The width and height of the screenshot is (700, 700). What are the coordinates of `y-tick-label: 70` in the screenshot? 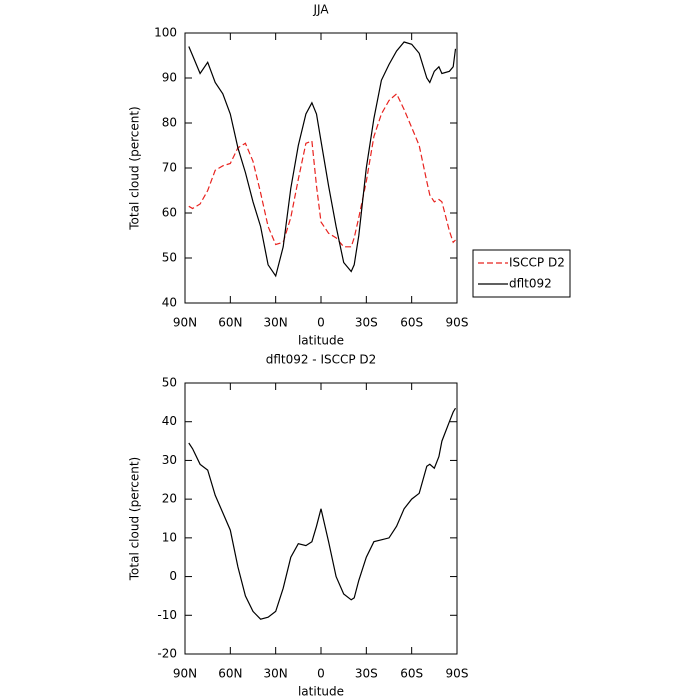 It's located at (169, 168).